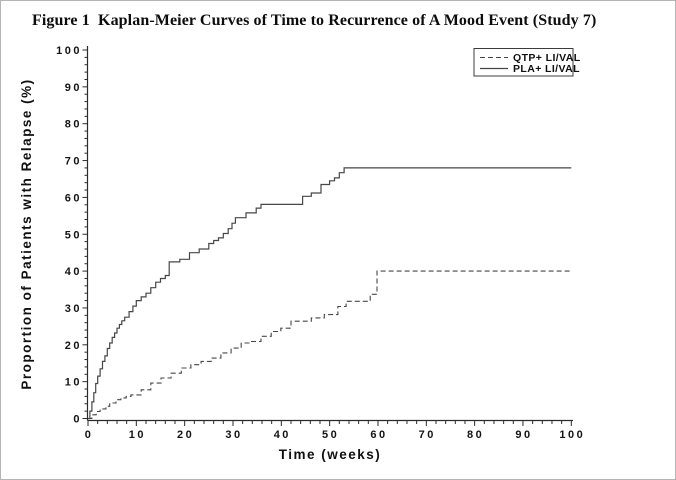 The height and width of the screenshot is (480, 676). What do you see at coordinates (282, 435) in the screenshot?
I see `x-tick-label: 40` at bounding box center [282, 435].